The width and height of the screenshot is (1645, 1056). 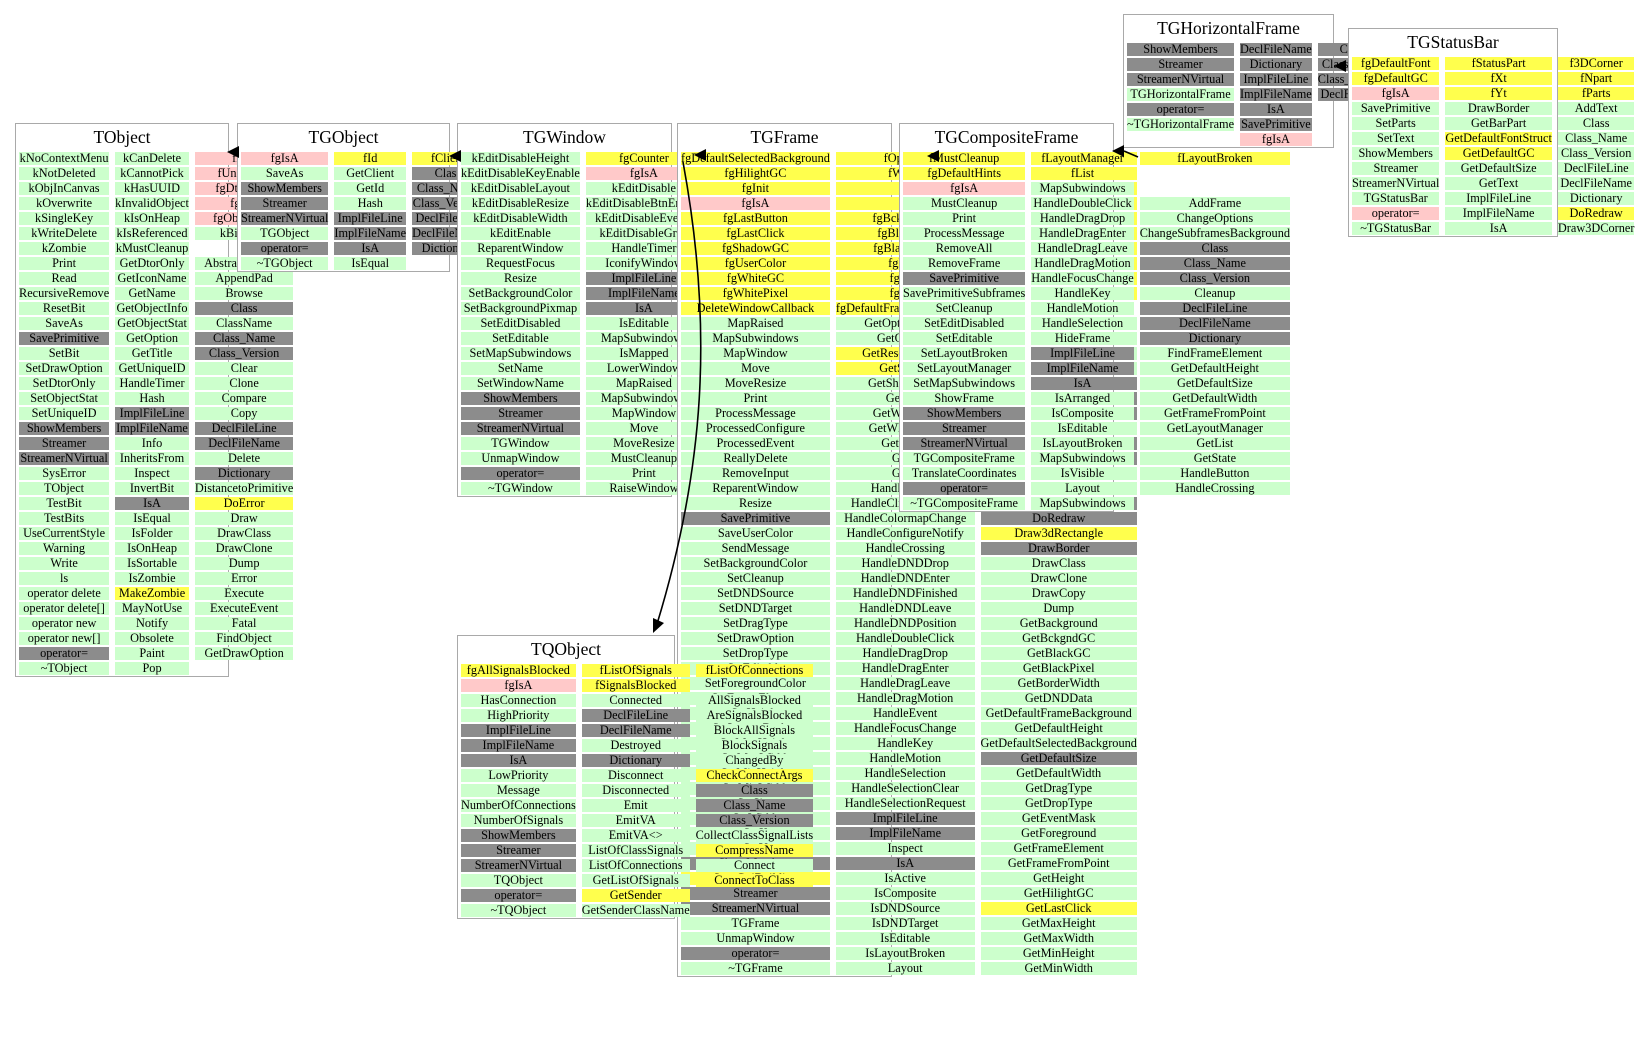 What do you see at coordinates (905, 578) in the screenshot?
I see `member-cell: HandleDNDEnter` at bounding box center [905, 578].